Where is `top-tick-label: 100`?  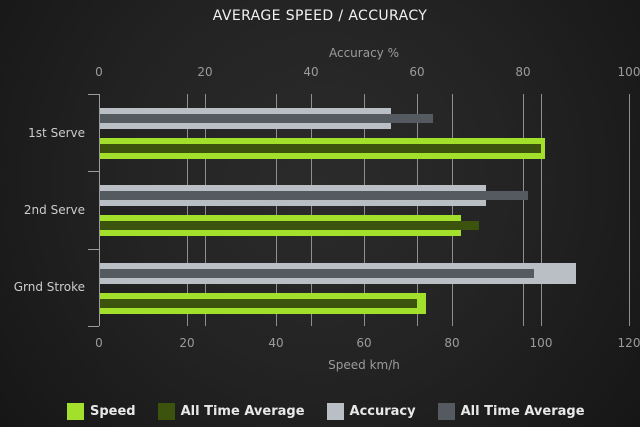 top-tick-label: 100 is located at coordinates (628, 72).